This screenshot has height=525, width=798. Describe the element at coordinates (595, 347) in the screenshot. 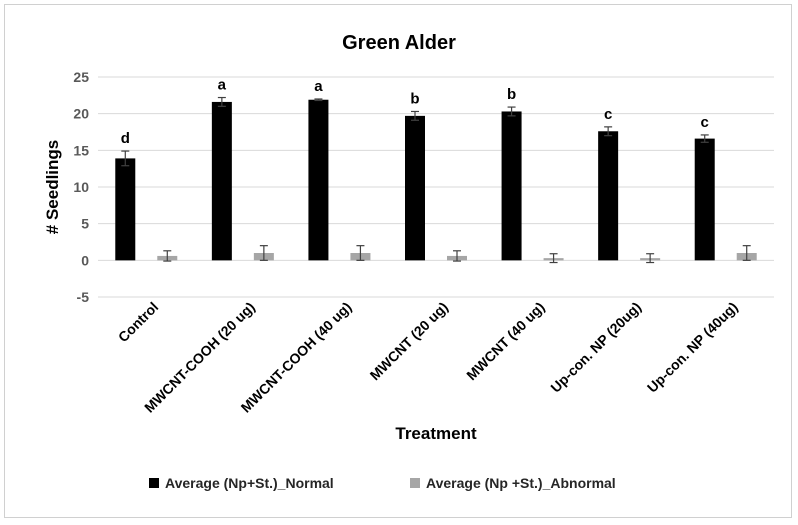

I see `x-tick-label: Up-con. NP (20ug)` at that location.